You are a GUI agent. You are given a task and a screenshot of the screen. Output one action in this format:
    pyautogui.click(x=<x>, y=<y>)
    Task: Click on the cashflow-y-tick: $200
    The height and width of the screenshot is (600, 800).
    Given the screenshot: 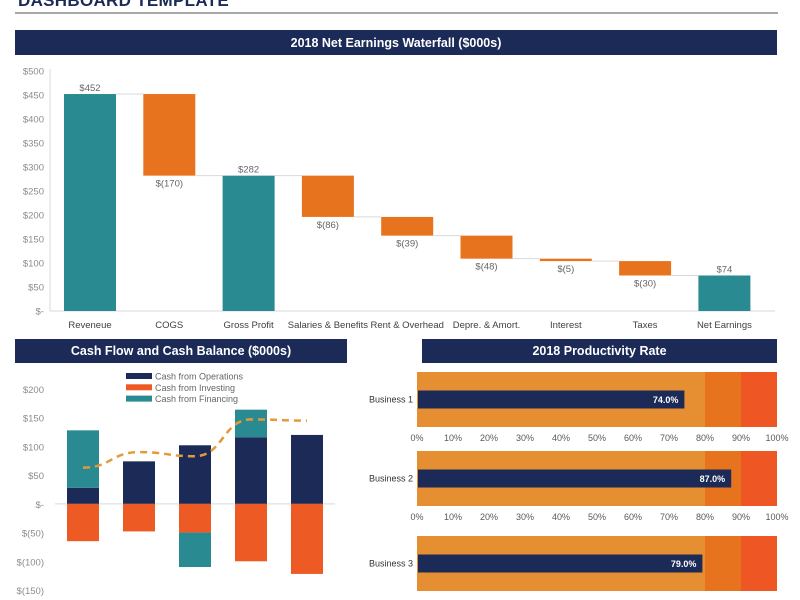 What is the action you would take?
    pyautogui.click(x=33, y=390)
    